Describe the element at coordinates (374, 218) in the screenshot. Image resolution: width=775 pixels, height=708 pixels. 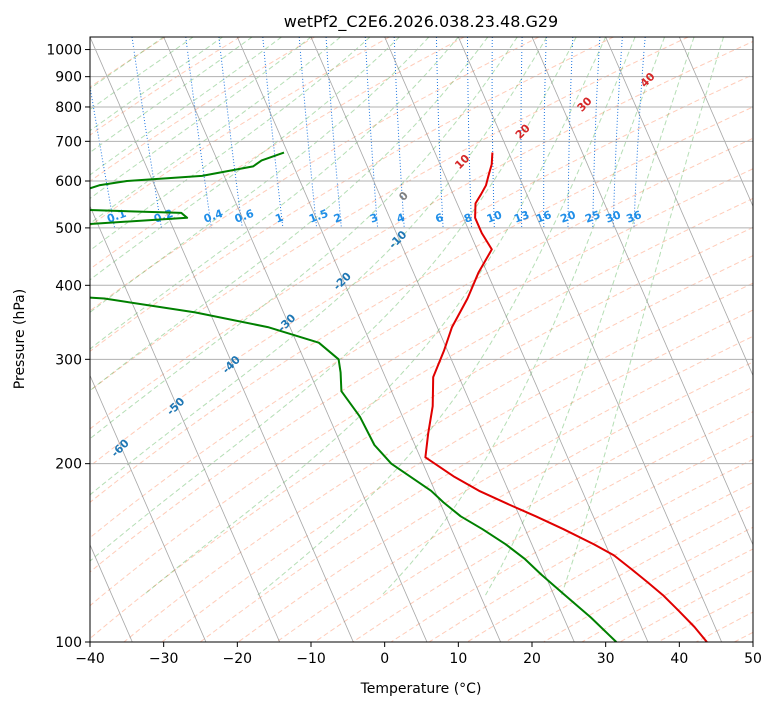
I see `mixing-ratio-label: 3` at that location.